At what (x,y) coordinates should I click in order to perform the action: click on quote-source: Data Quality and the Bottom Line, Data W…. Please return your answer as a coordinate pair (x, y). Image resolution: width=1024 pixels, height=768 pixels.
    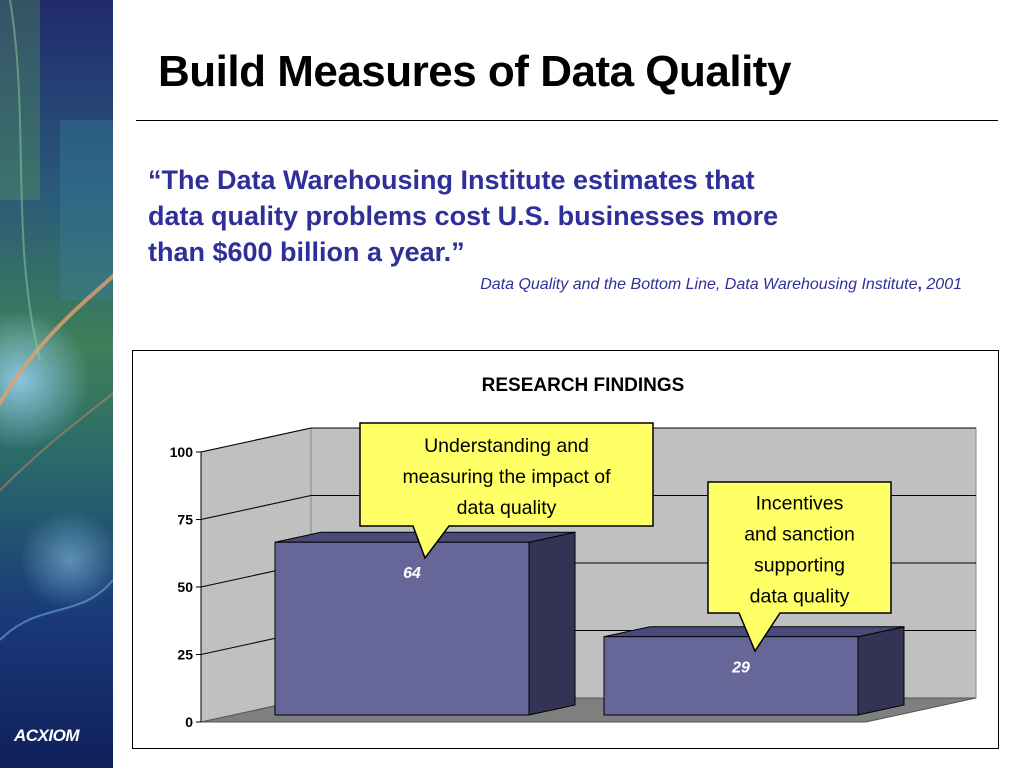
    Looking at the image, I should click on (721, 285).